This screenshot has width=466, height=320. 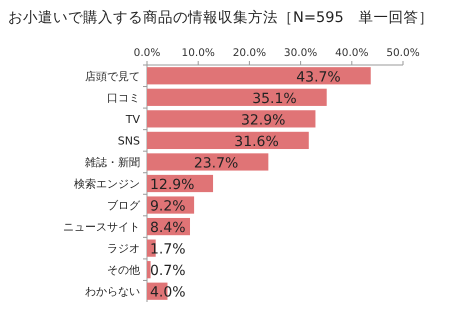 I want to click on y-tick-label: 口コミ, so click(x=123, y=97).